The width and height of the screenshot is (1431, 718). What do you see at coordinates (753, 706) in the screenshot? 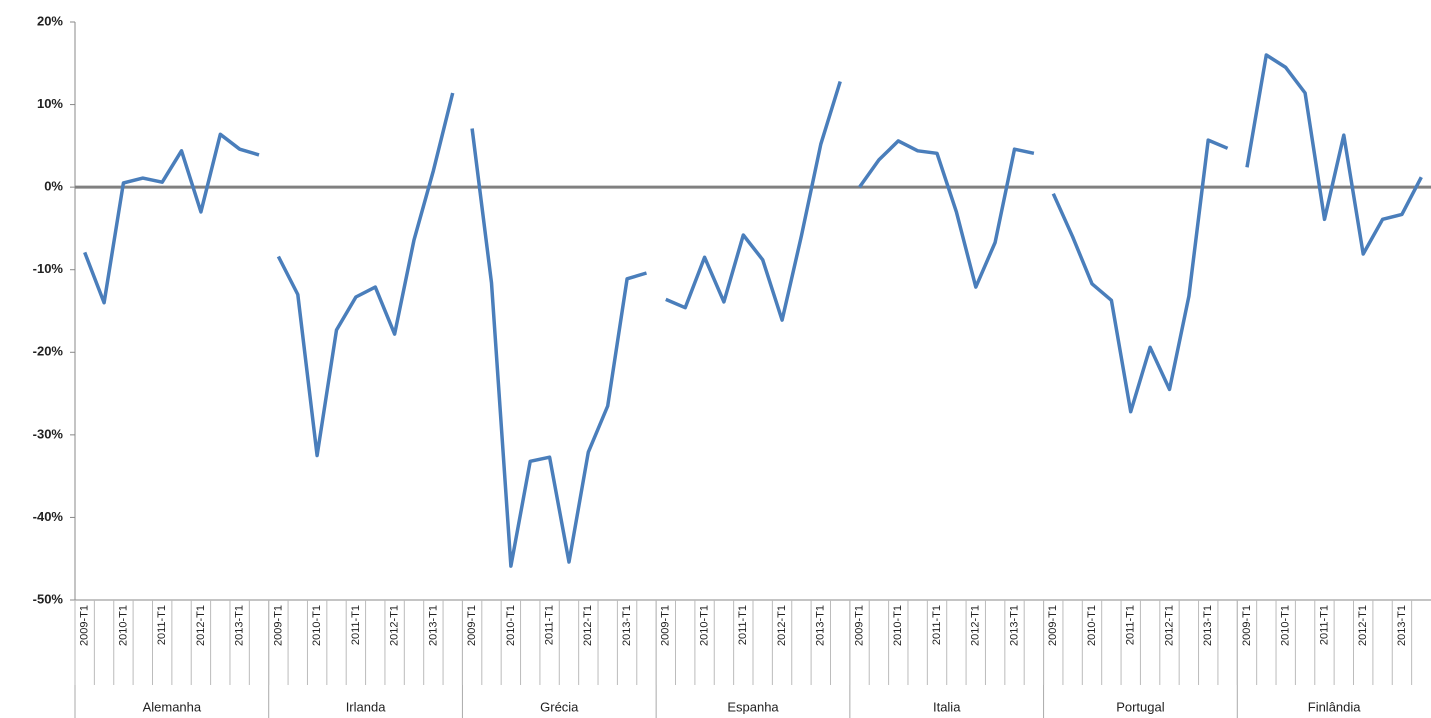
I see `group-label: Espanha` at bounding box center [753, 706].